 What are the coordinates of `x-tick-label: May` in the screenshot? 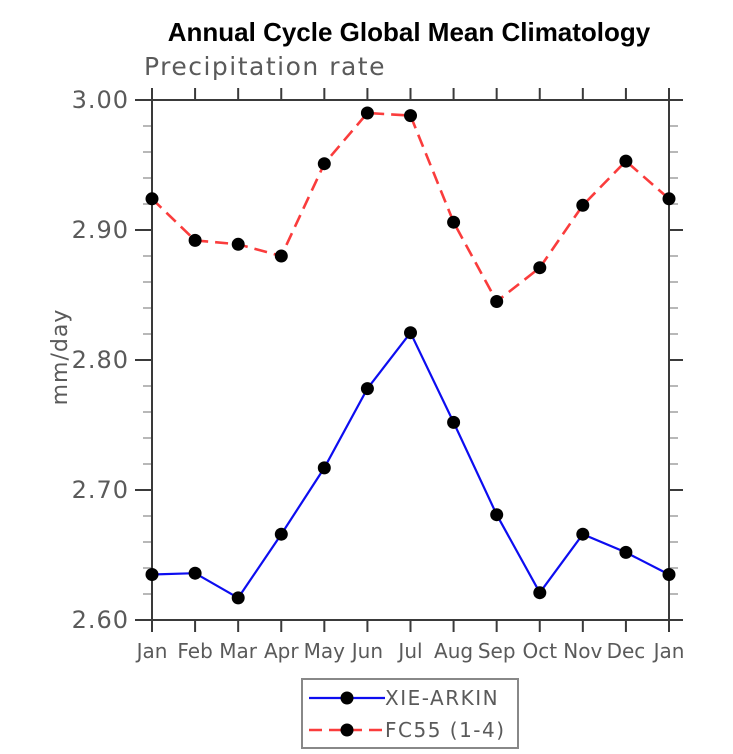 It's located at (325, 651).